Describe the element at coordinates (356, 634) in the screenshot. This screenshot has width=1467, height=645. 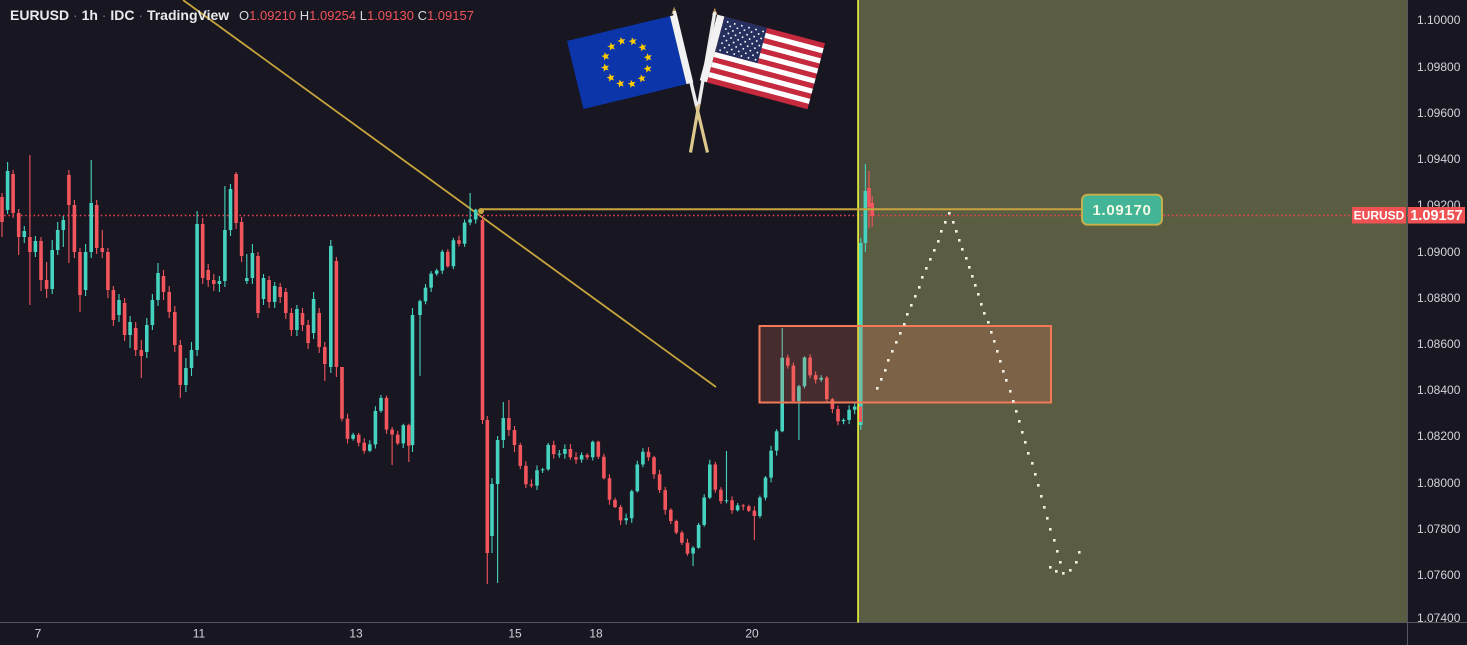
I see `svg-text: 13` at that location.